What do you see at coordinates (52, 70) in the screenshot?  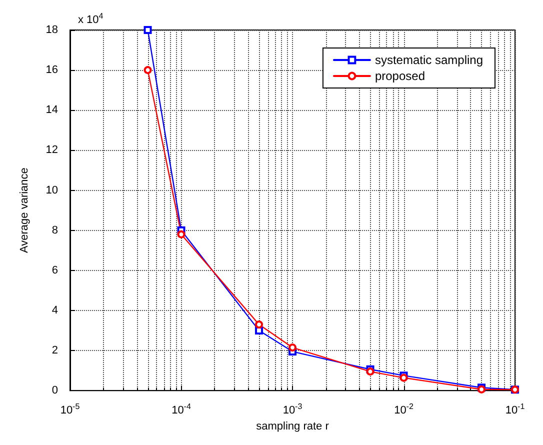 I see `y-tick-label: 16` at bounding box center [52, 70].